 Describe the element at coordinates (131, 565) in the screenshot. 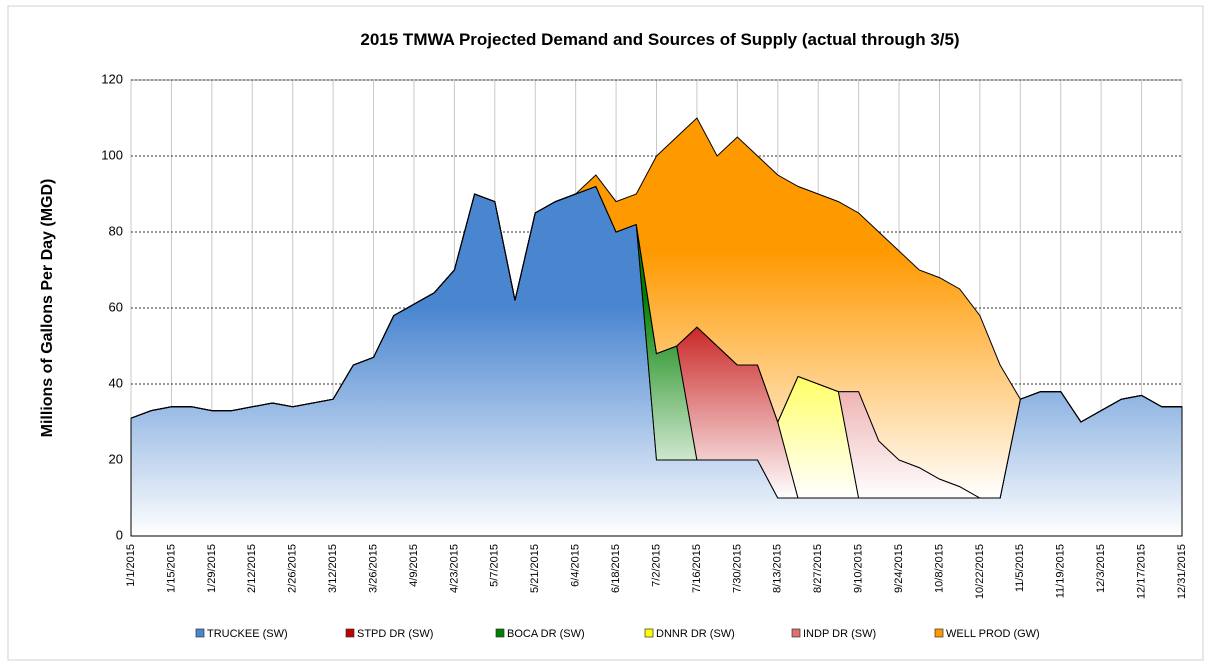

I see `x-tick-label: 1/1/2015` at that location.